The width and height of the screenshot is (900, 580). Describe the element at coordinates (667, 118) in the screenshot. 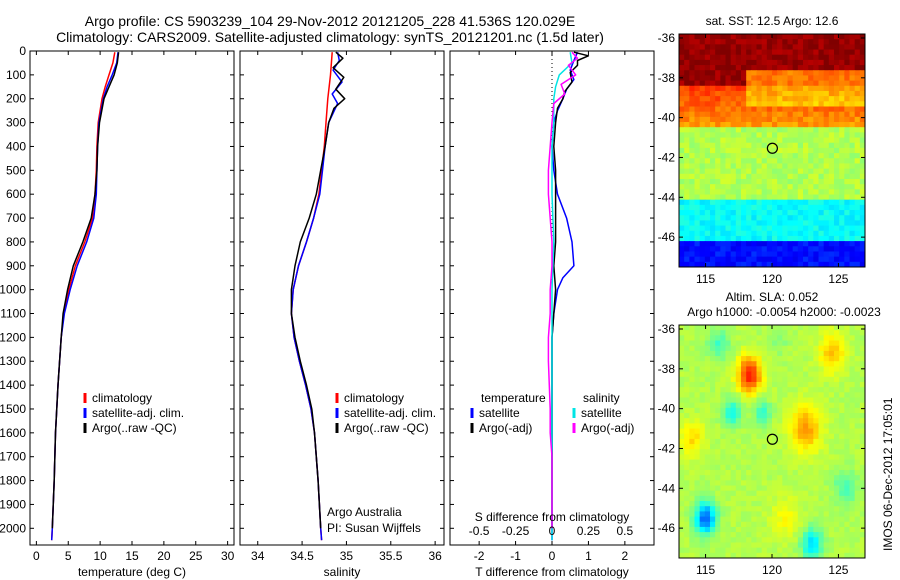

I see `map-ytick-label: -40` at that location.